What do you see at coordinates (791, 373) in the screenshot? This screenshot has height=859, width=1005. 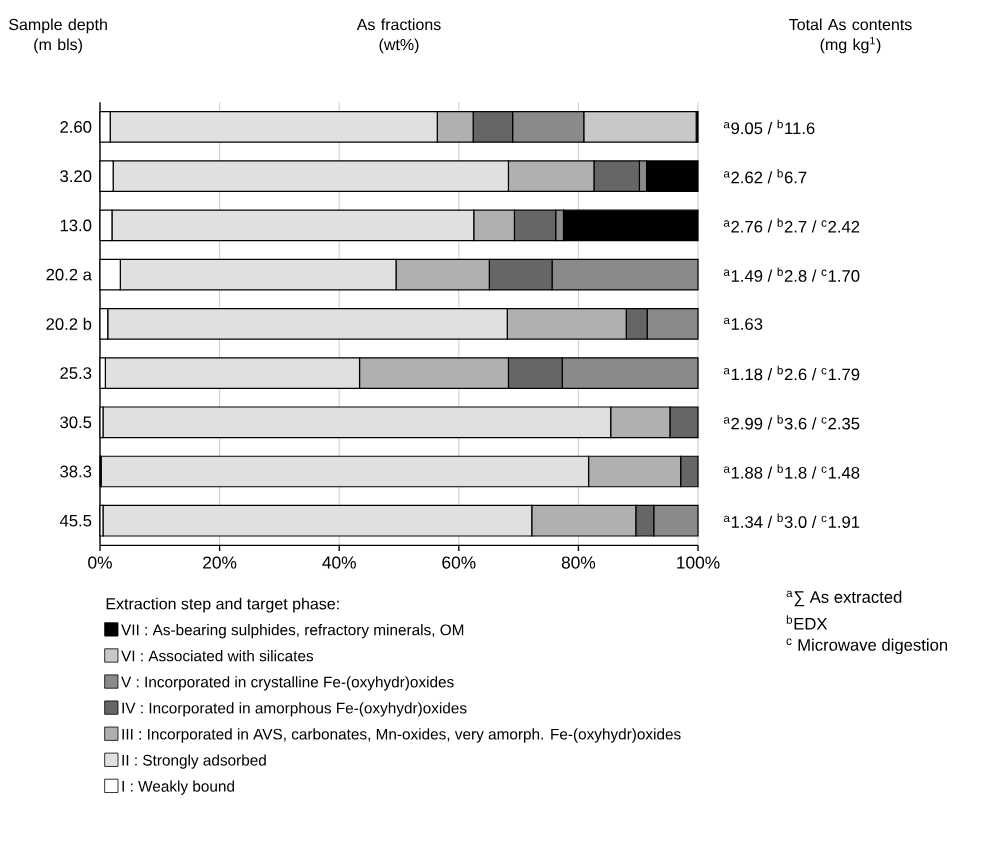 I see `text: $^{a}$1.18 / $^{b}$2.6 / $^{c}$1.79` at bounding box center [791, 373].